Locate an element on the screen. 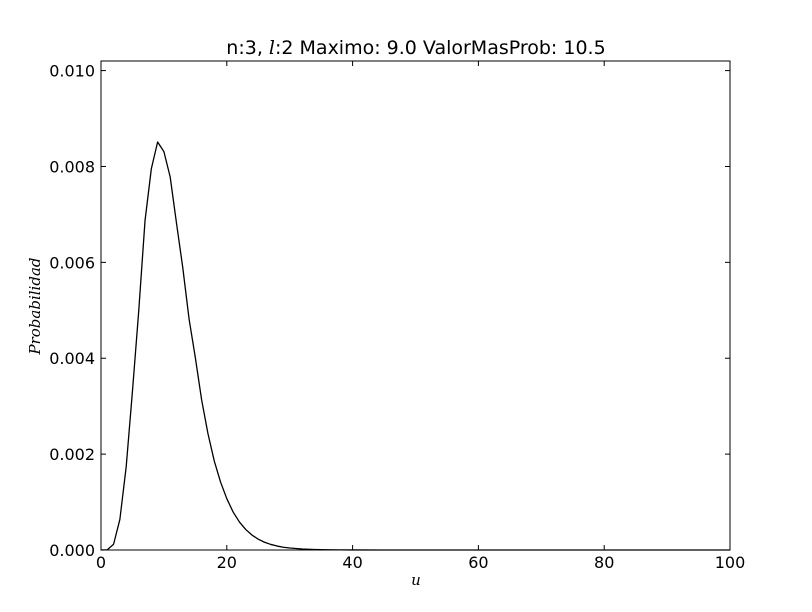  x-tick-label: 80 is located at coordinates (604, 562).